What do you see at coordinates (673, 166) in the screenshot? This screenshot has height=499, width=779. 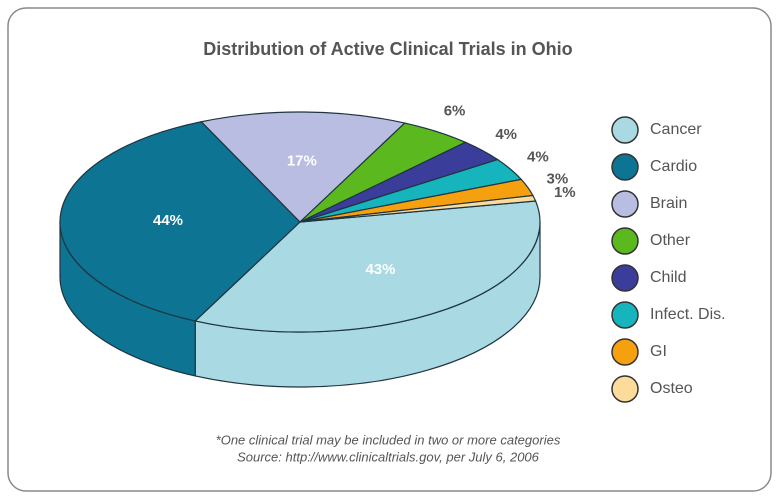 I see `legend-label: Cardio` at bounding box center [673, 166].